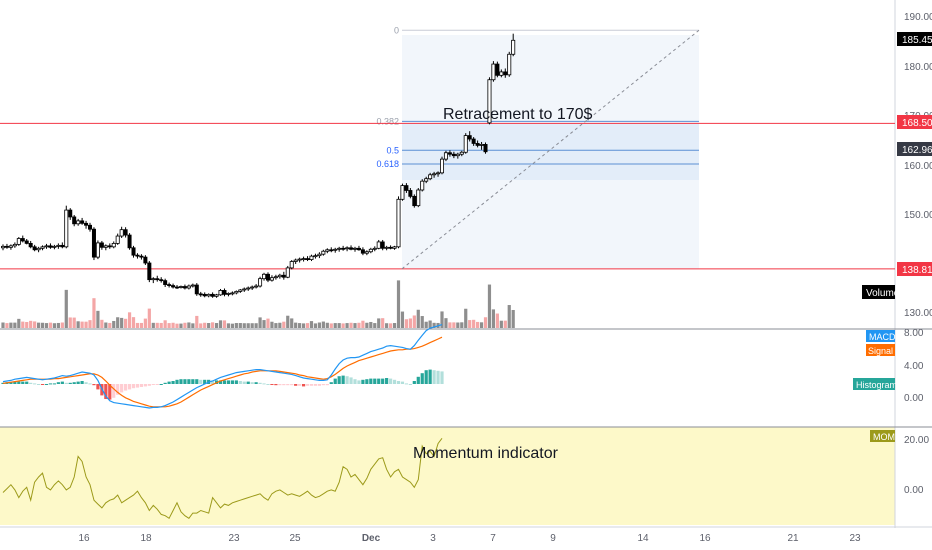 The width and height of the screenshot is (932, 550). What do you see at coordinates (396, 30) in the screenshot?
I see `fib-level-label: 0` at bounding box center [396, 30].